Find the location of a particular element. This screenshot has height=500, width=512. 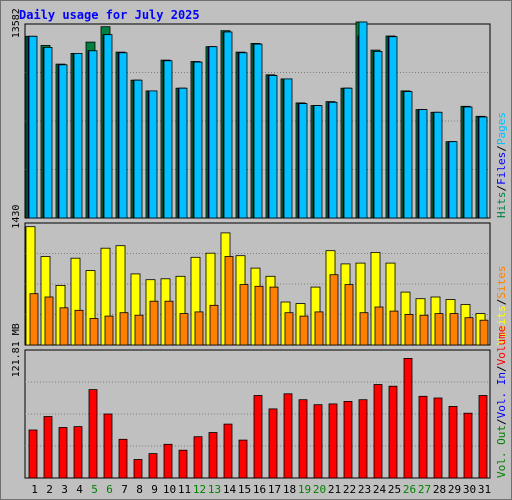

x-tick-label: 28 is located at coordinates (439, 489).